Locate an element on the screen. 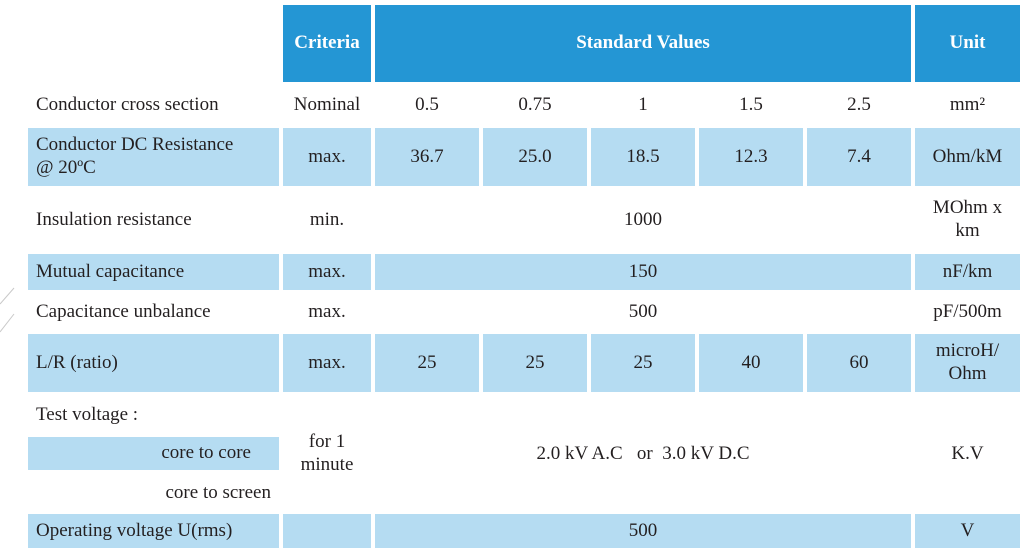 This screenshot has width=1024, height=553. value-cell: 0.5 is located at coordinates (427, 104).